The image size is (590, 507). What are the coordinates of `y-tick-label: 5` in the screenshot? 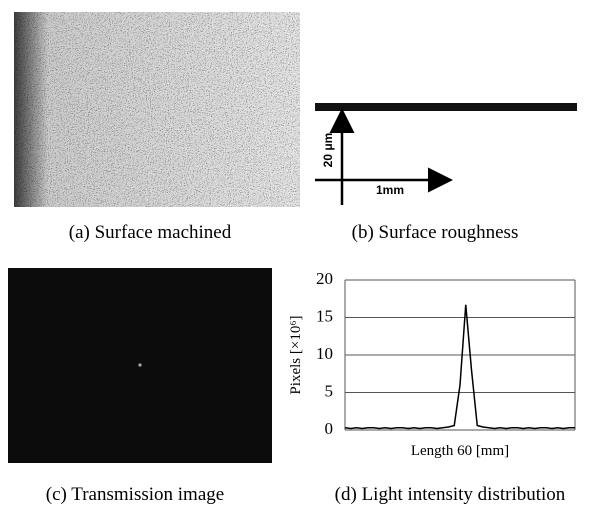 It's located at (329, 390).